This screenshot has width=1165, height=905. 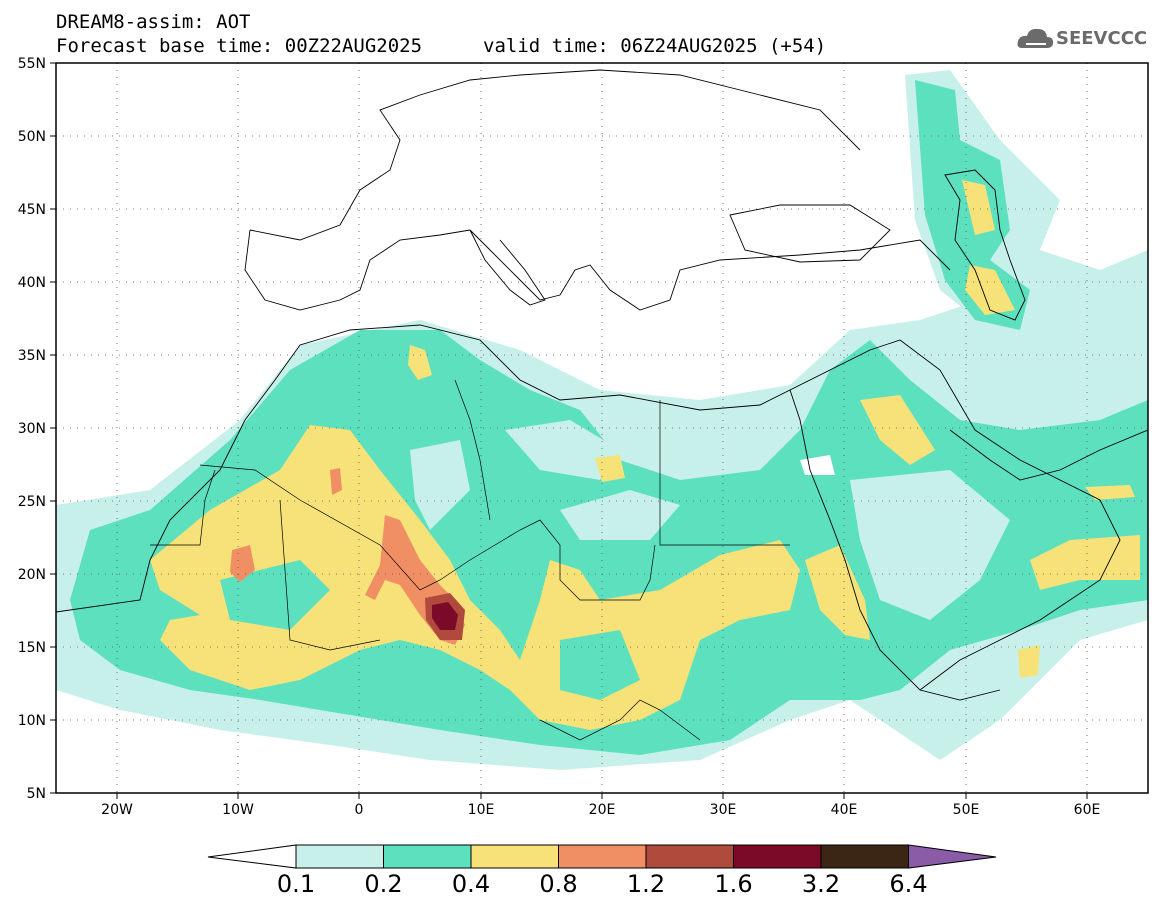 I want to click on colorbar-label: 3.2, so click(x=821, y=884).